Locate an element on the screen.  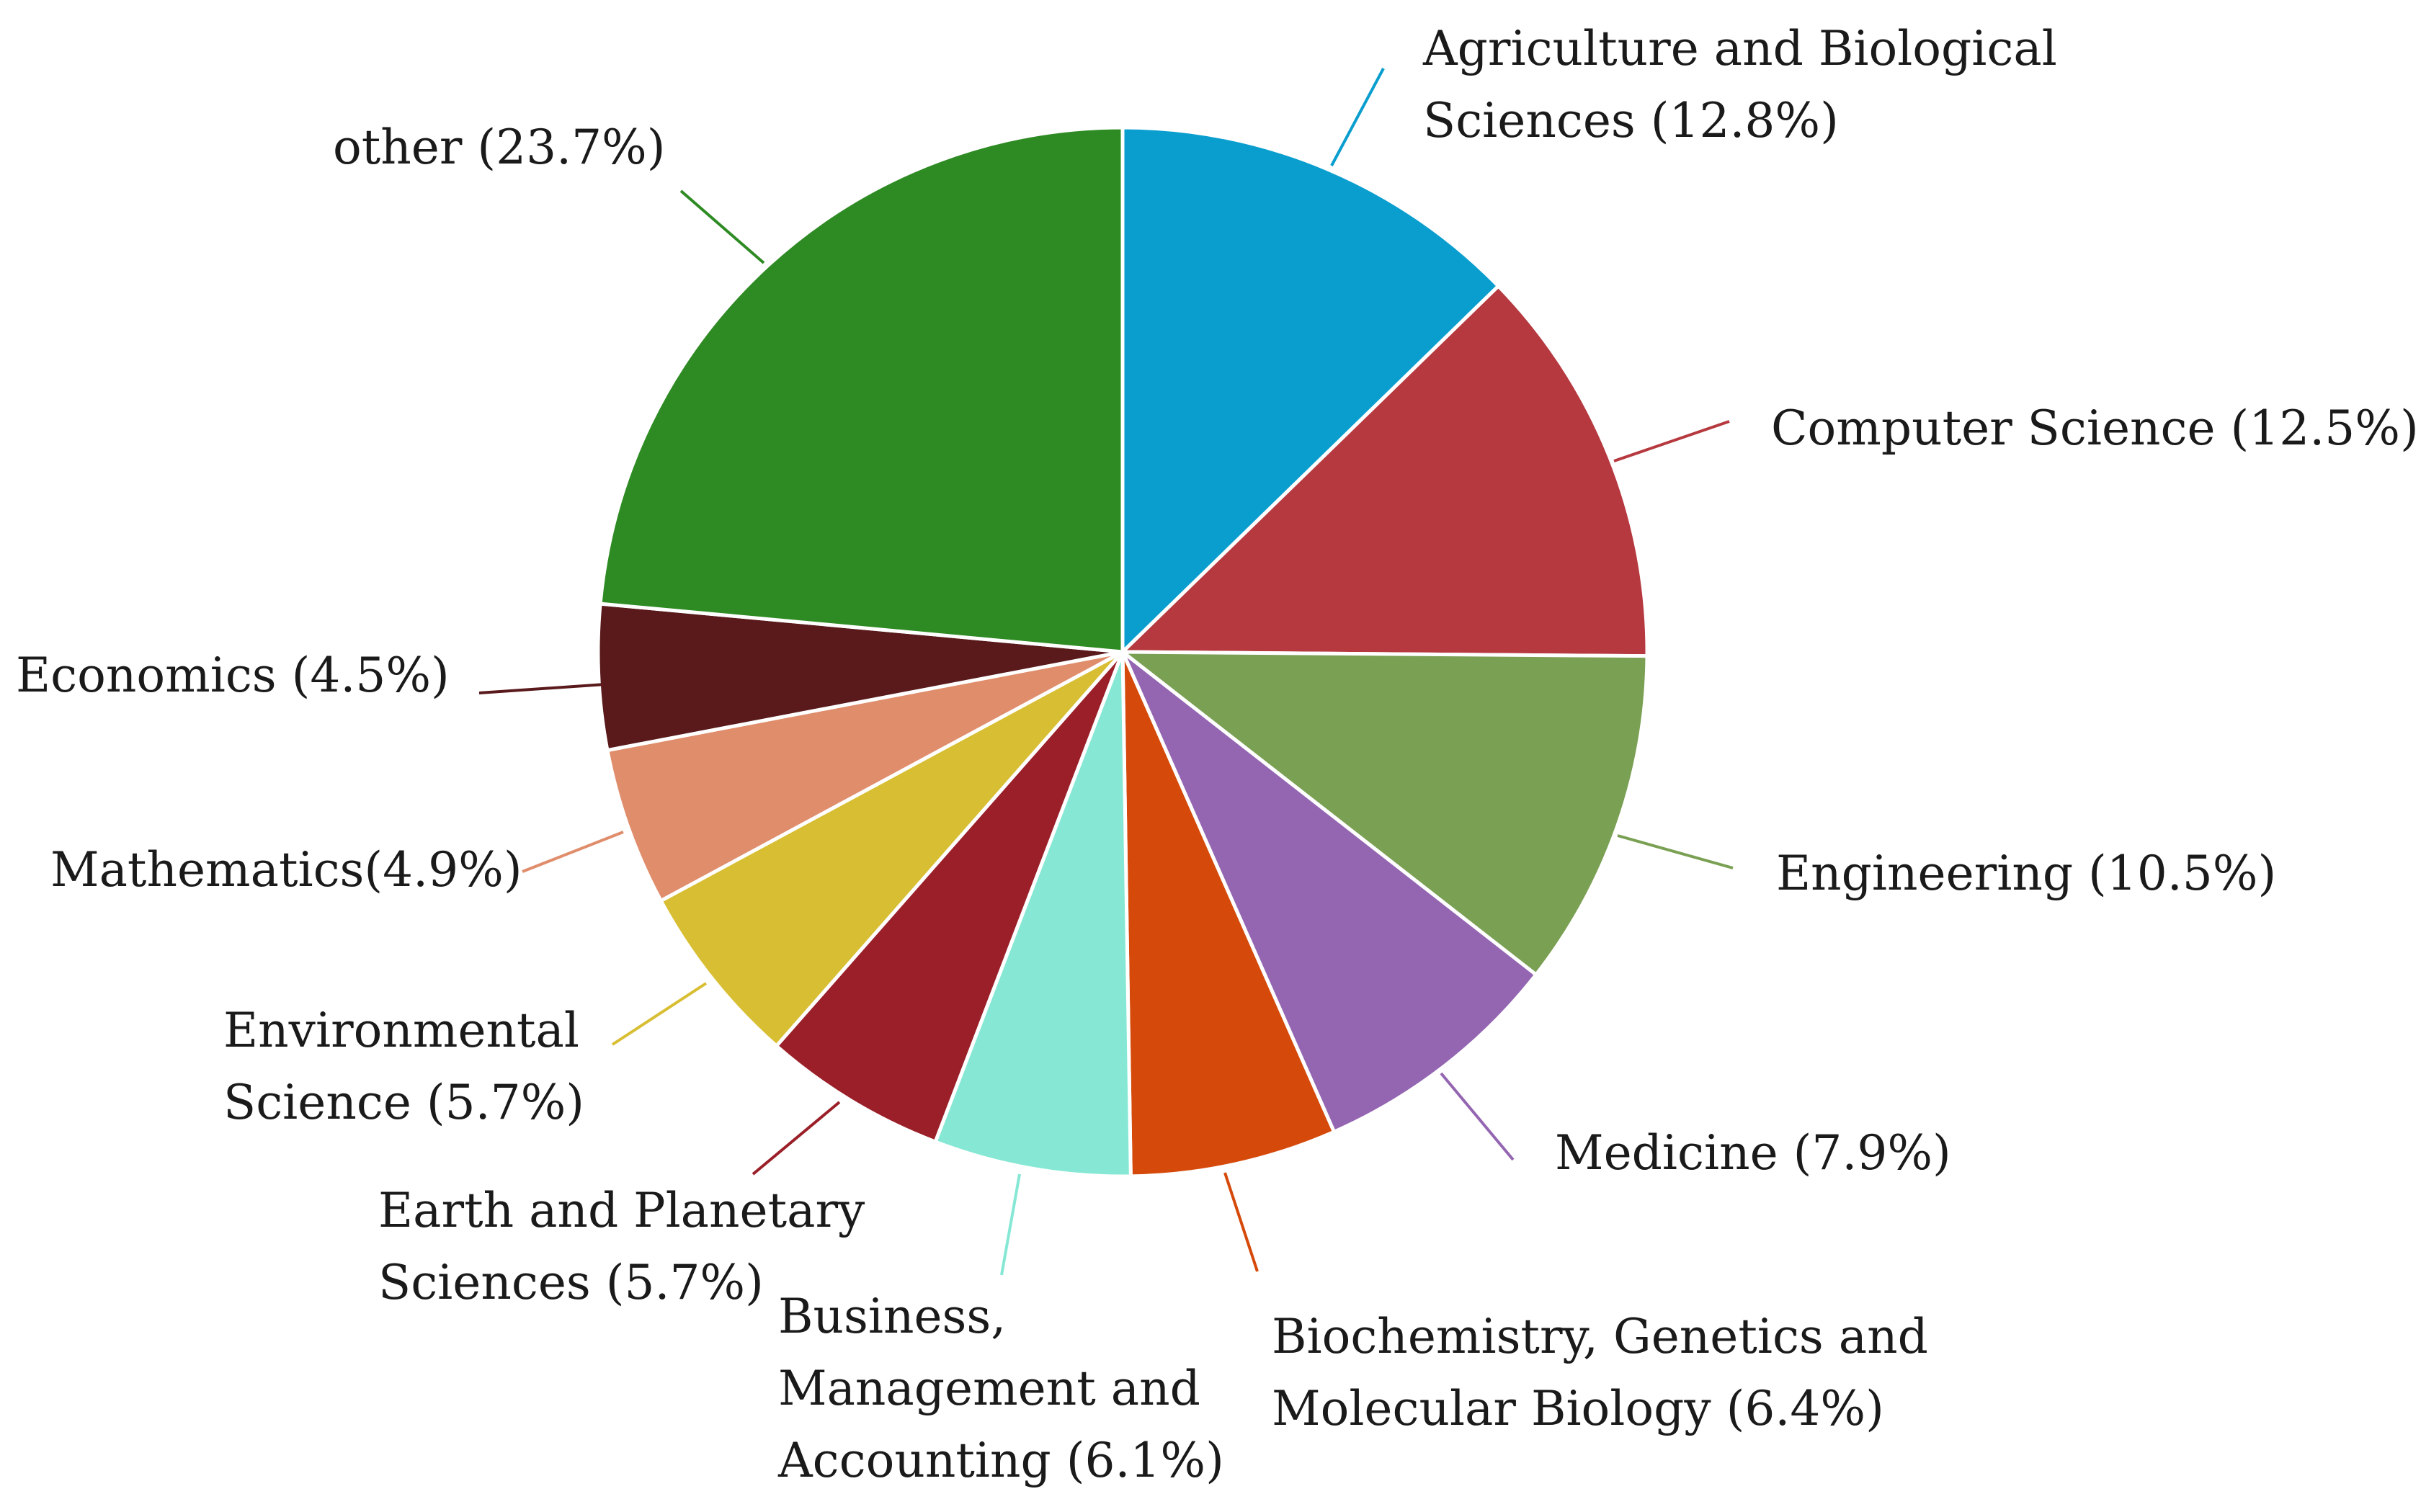
slice-label-3: Medicine (7.9%) is located at coordinates (1753, 1153).